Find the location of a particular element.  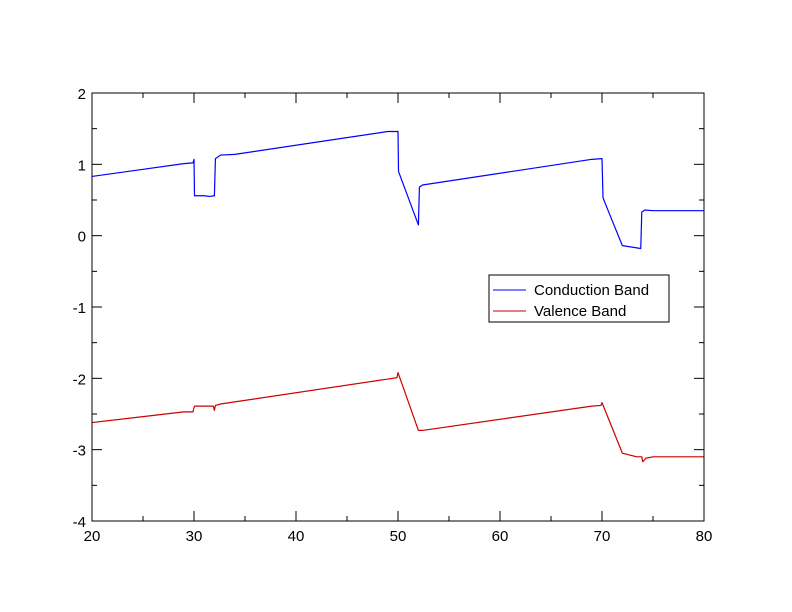

y-tick-label: -3 is located at coordinates (79, 451).